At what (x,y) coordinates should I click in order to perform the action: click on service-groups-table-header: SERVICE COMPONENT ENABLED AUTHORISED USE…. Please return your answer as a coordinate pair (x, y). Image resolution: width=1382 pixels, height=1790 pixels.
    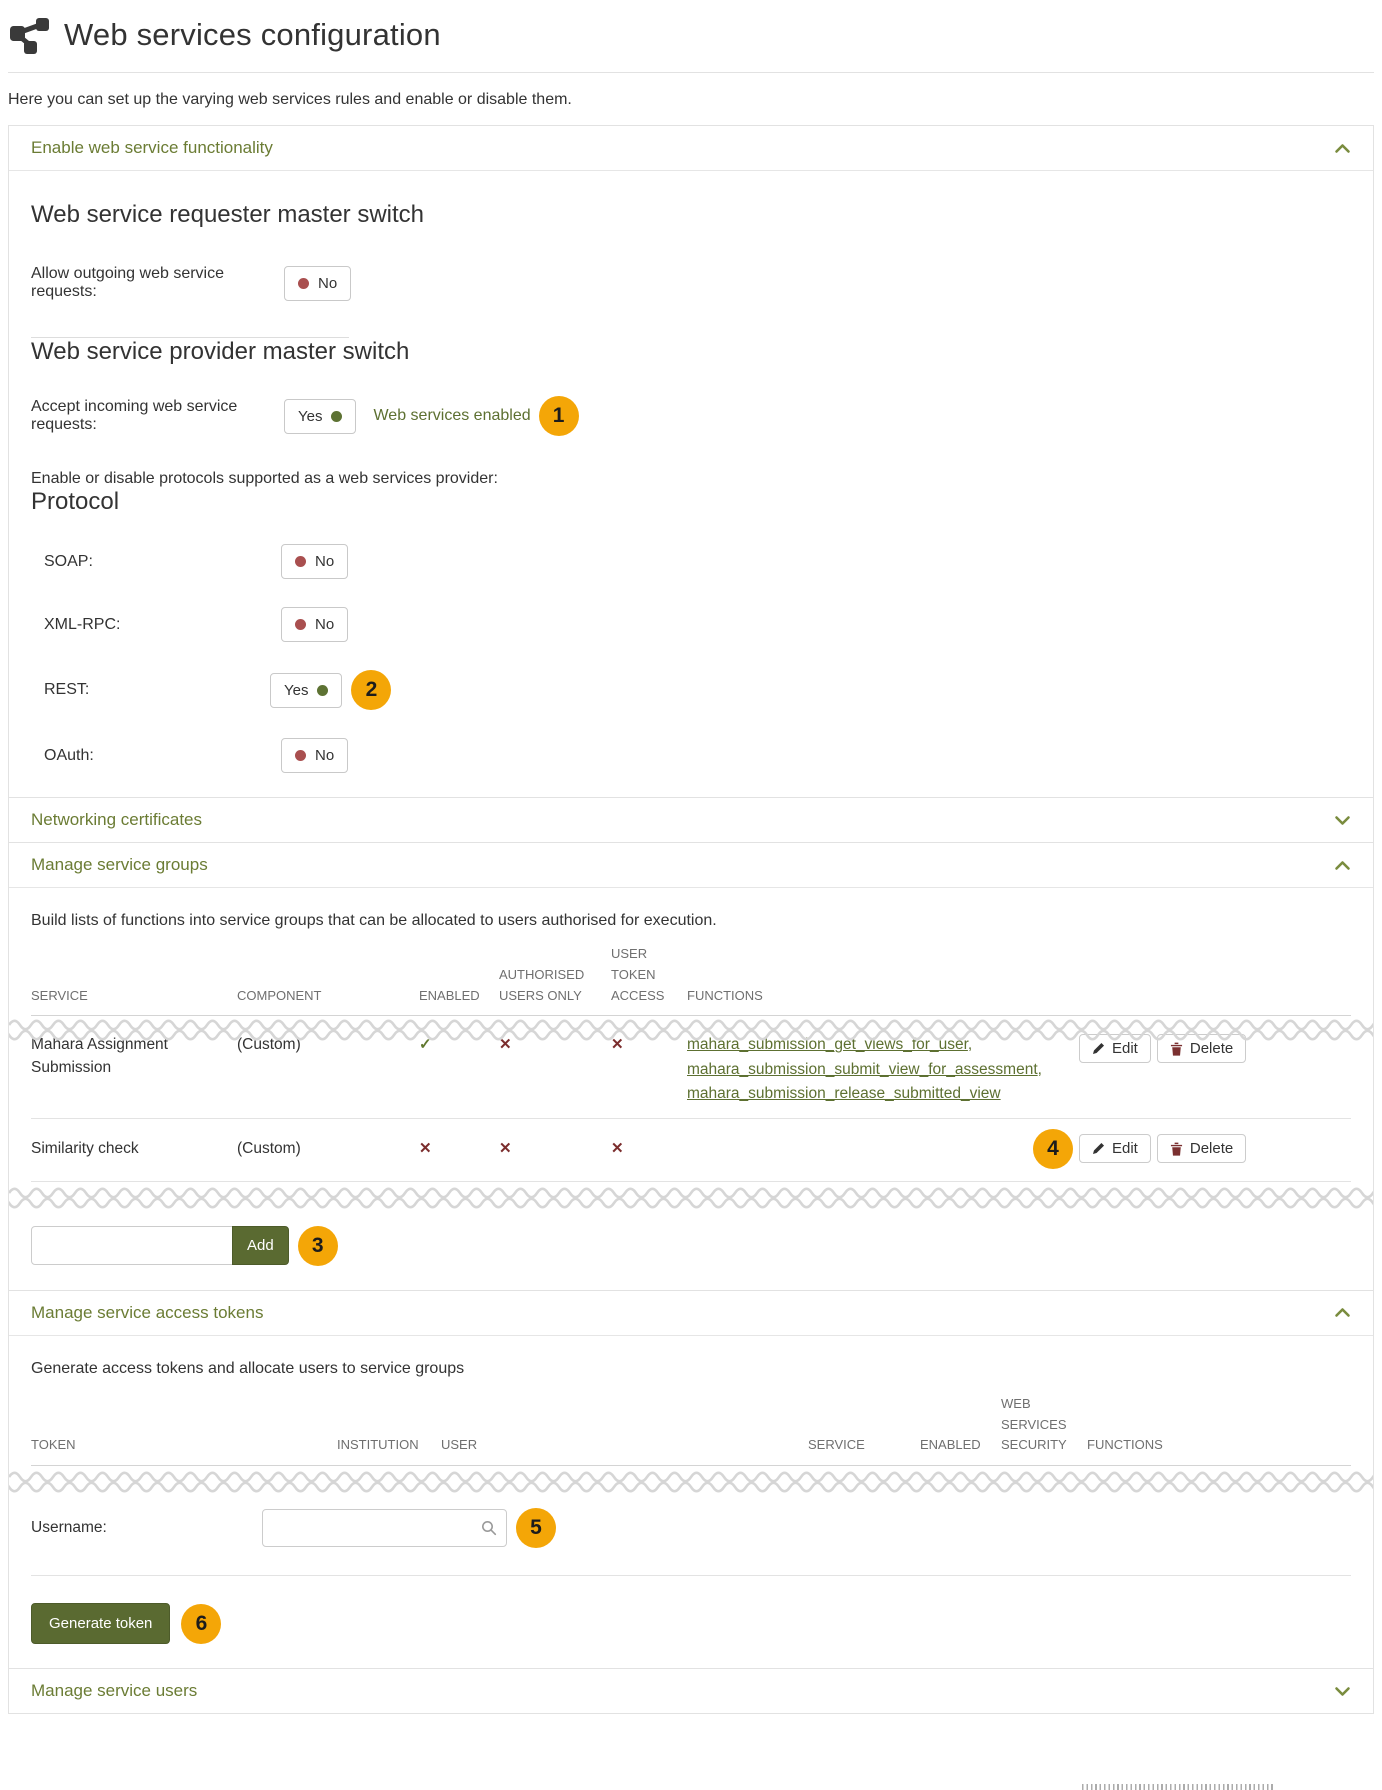
    Looking at the image, I should click on (691, 980).